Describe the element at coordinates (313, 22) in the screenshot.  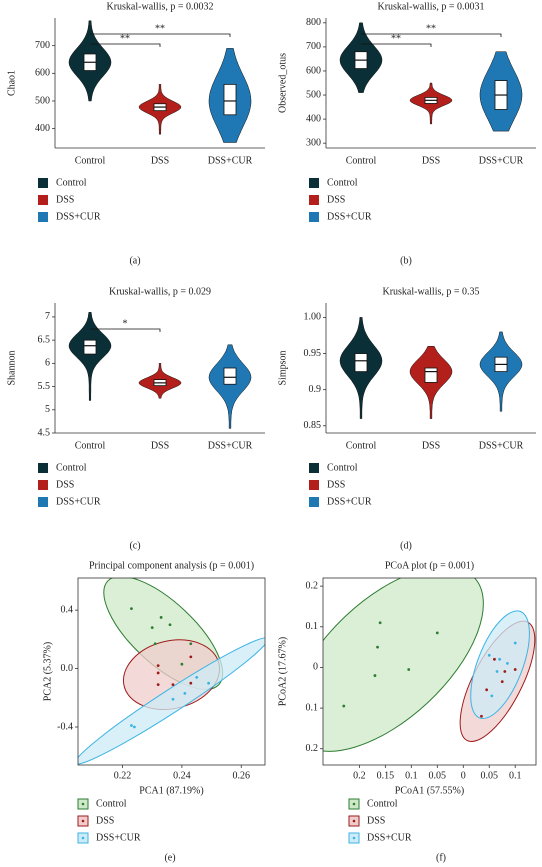
I see `y-tick-label: 800` at that location.